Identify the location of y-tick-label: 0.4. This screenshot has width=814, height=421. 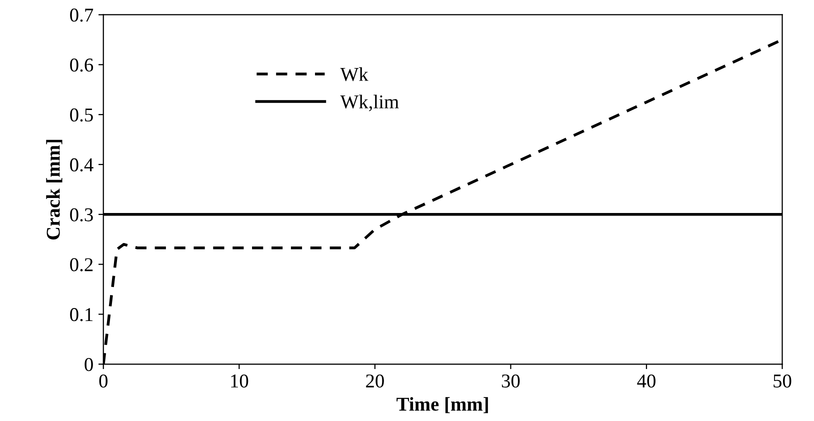
(82, 165).